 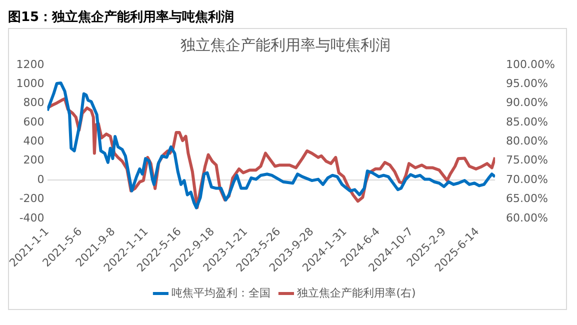 What do you see at coordinates (527, 141) in the screenshot?
I see `y2-tick-label: 80.00%` at bounding box center [527, 141].